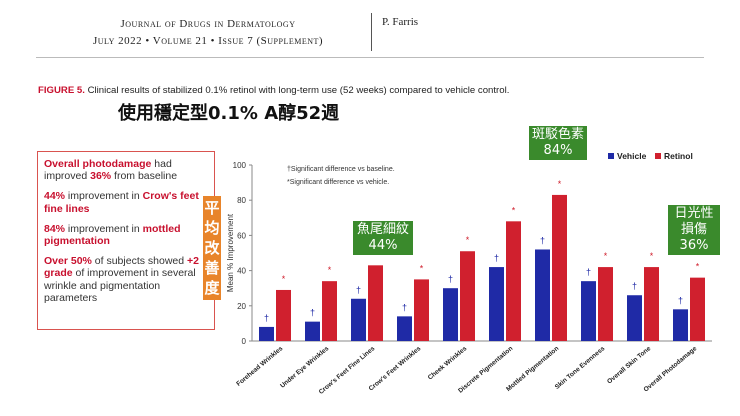  I want to click on y-tick-label: 60, so click(241, 235).